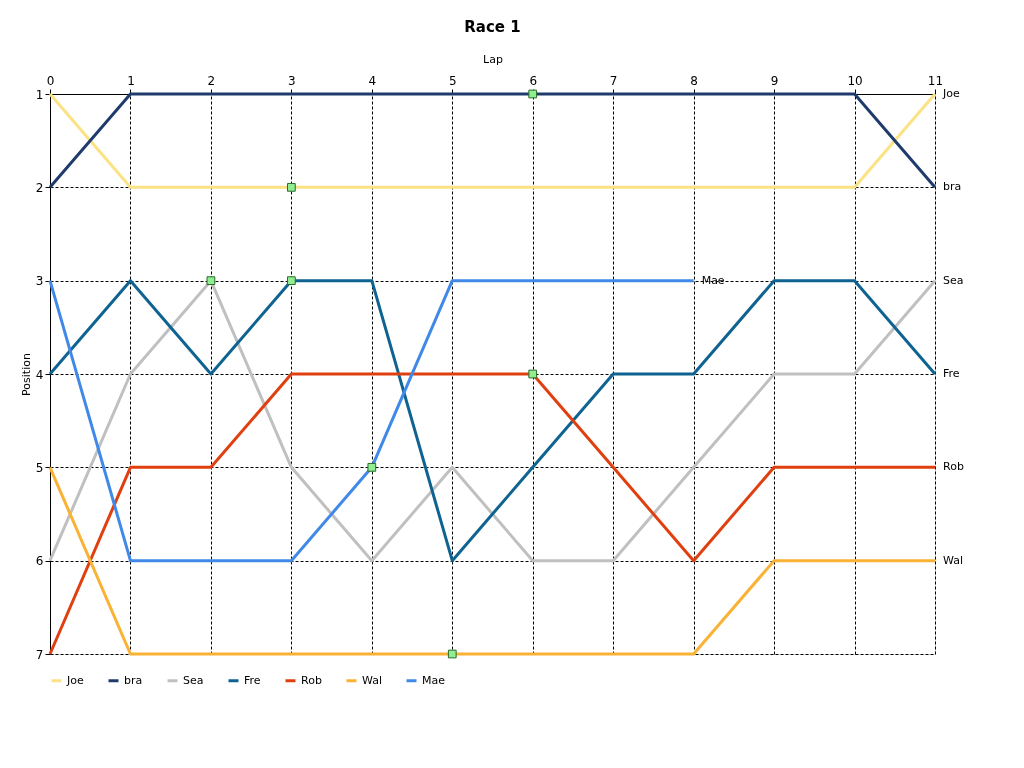  I want to click on text: Joe, so click(951, 93).